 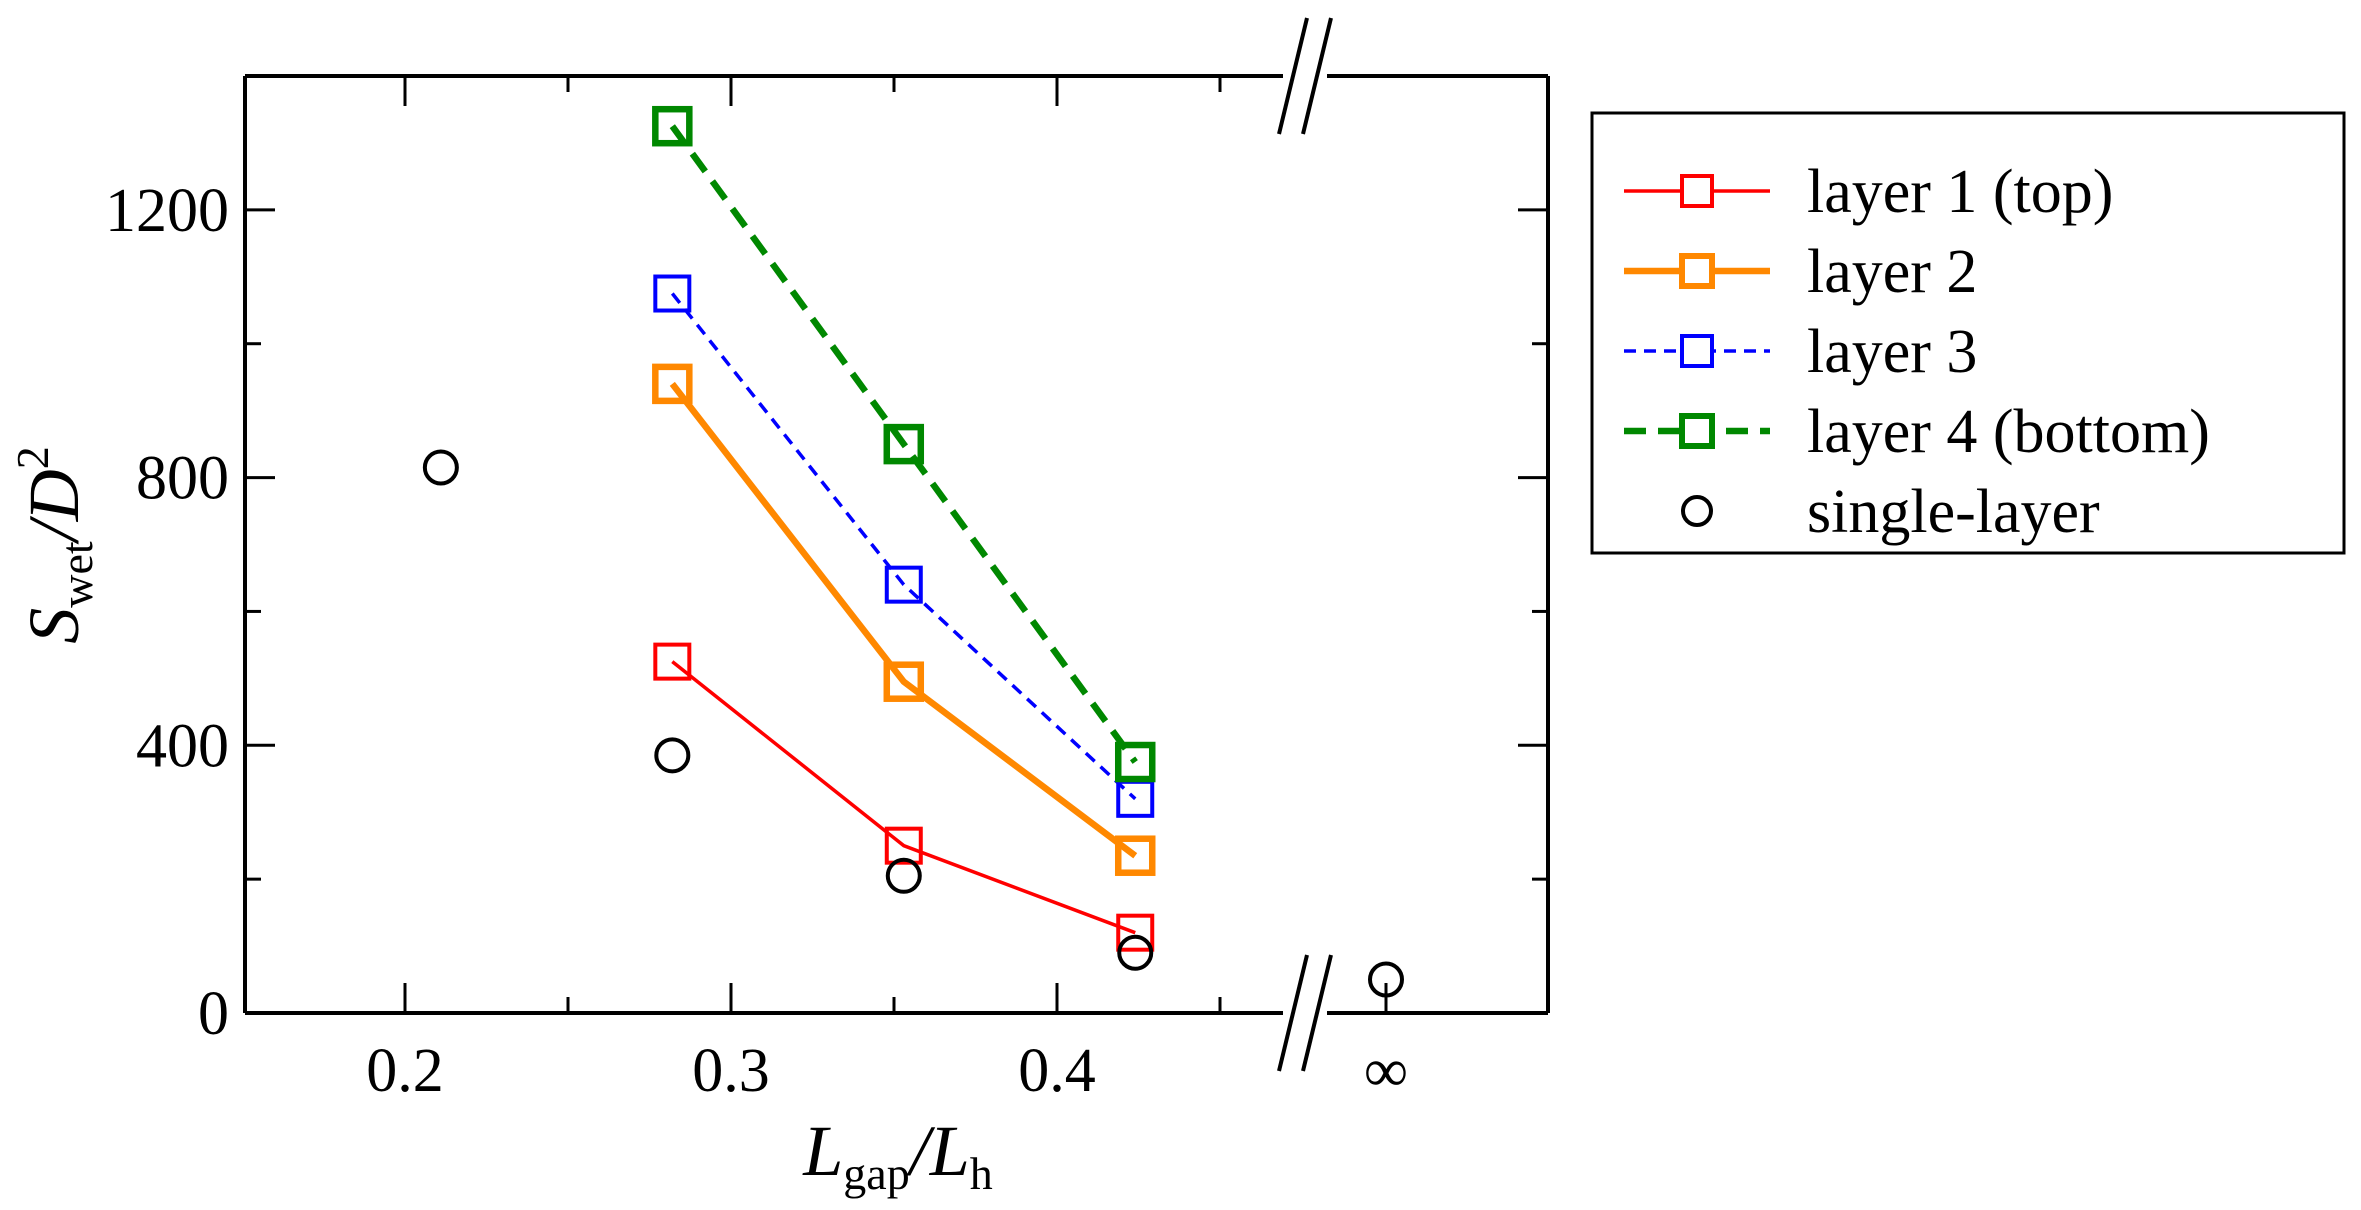 What do you see at coordinates (405, 1071) in the screenshot?
I see `x-tick-label: 0.2` at bounding box center [405, 1071].